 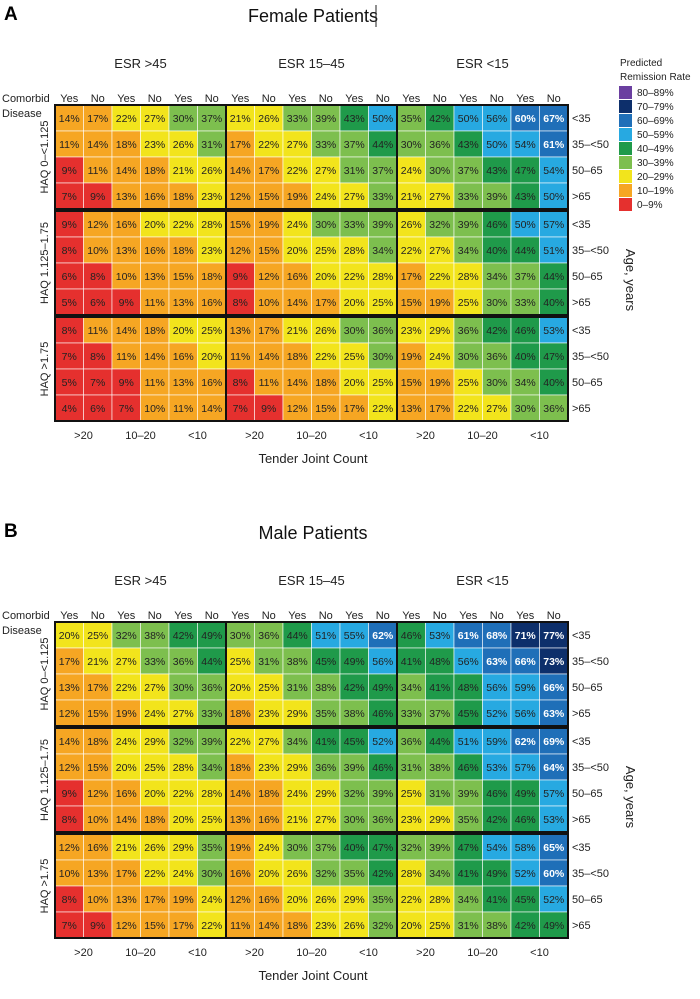 I want to click on heatmap-cell-label: 12%, so click(x=97, y=225).